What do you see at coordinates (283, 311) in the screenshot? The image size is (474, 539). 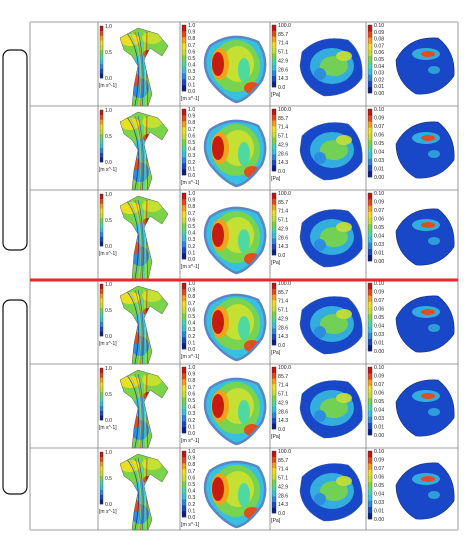 I see `colorbar-tick-label: 57.1` at bounding box center [283, 311].